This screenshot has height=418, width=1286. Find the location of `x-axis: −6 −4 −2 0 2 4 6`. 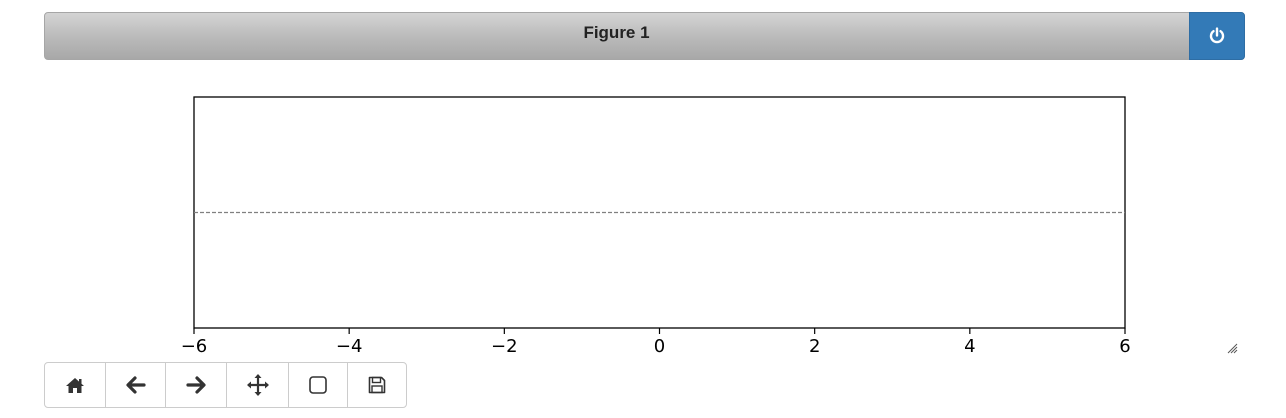

x-axis: −6 −4 −2 0 2 4 6 is located at coordinates (656, 342).